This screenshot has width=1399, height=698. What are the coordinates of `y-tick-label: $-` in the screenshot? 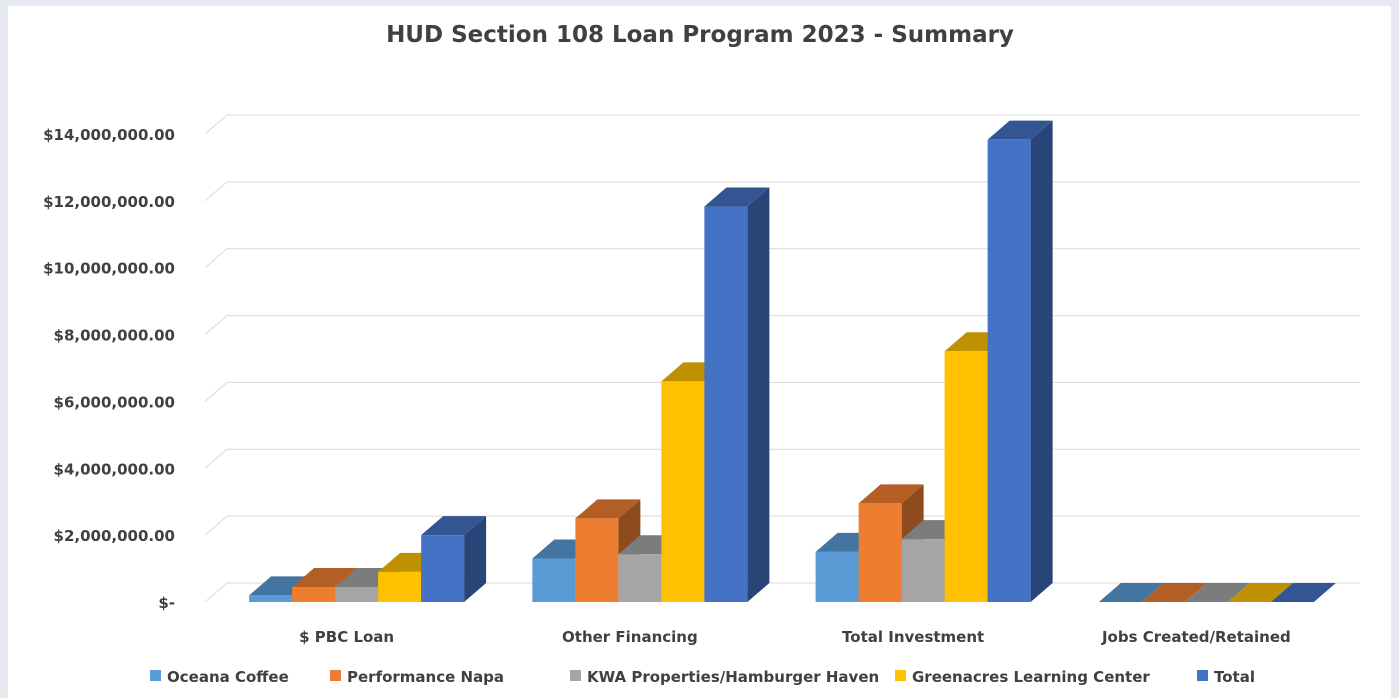 It's located at (166, 603).